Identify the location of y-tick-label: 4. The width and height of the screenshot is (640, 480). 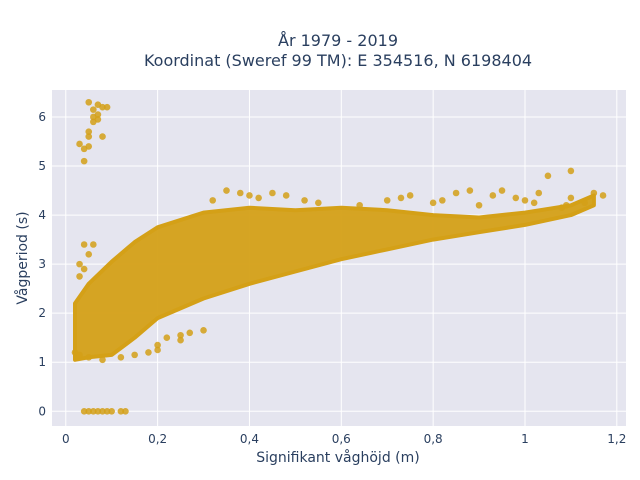
(42, 215).